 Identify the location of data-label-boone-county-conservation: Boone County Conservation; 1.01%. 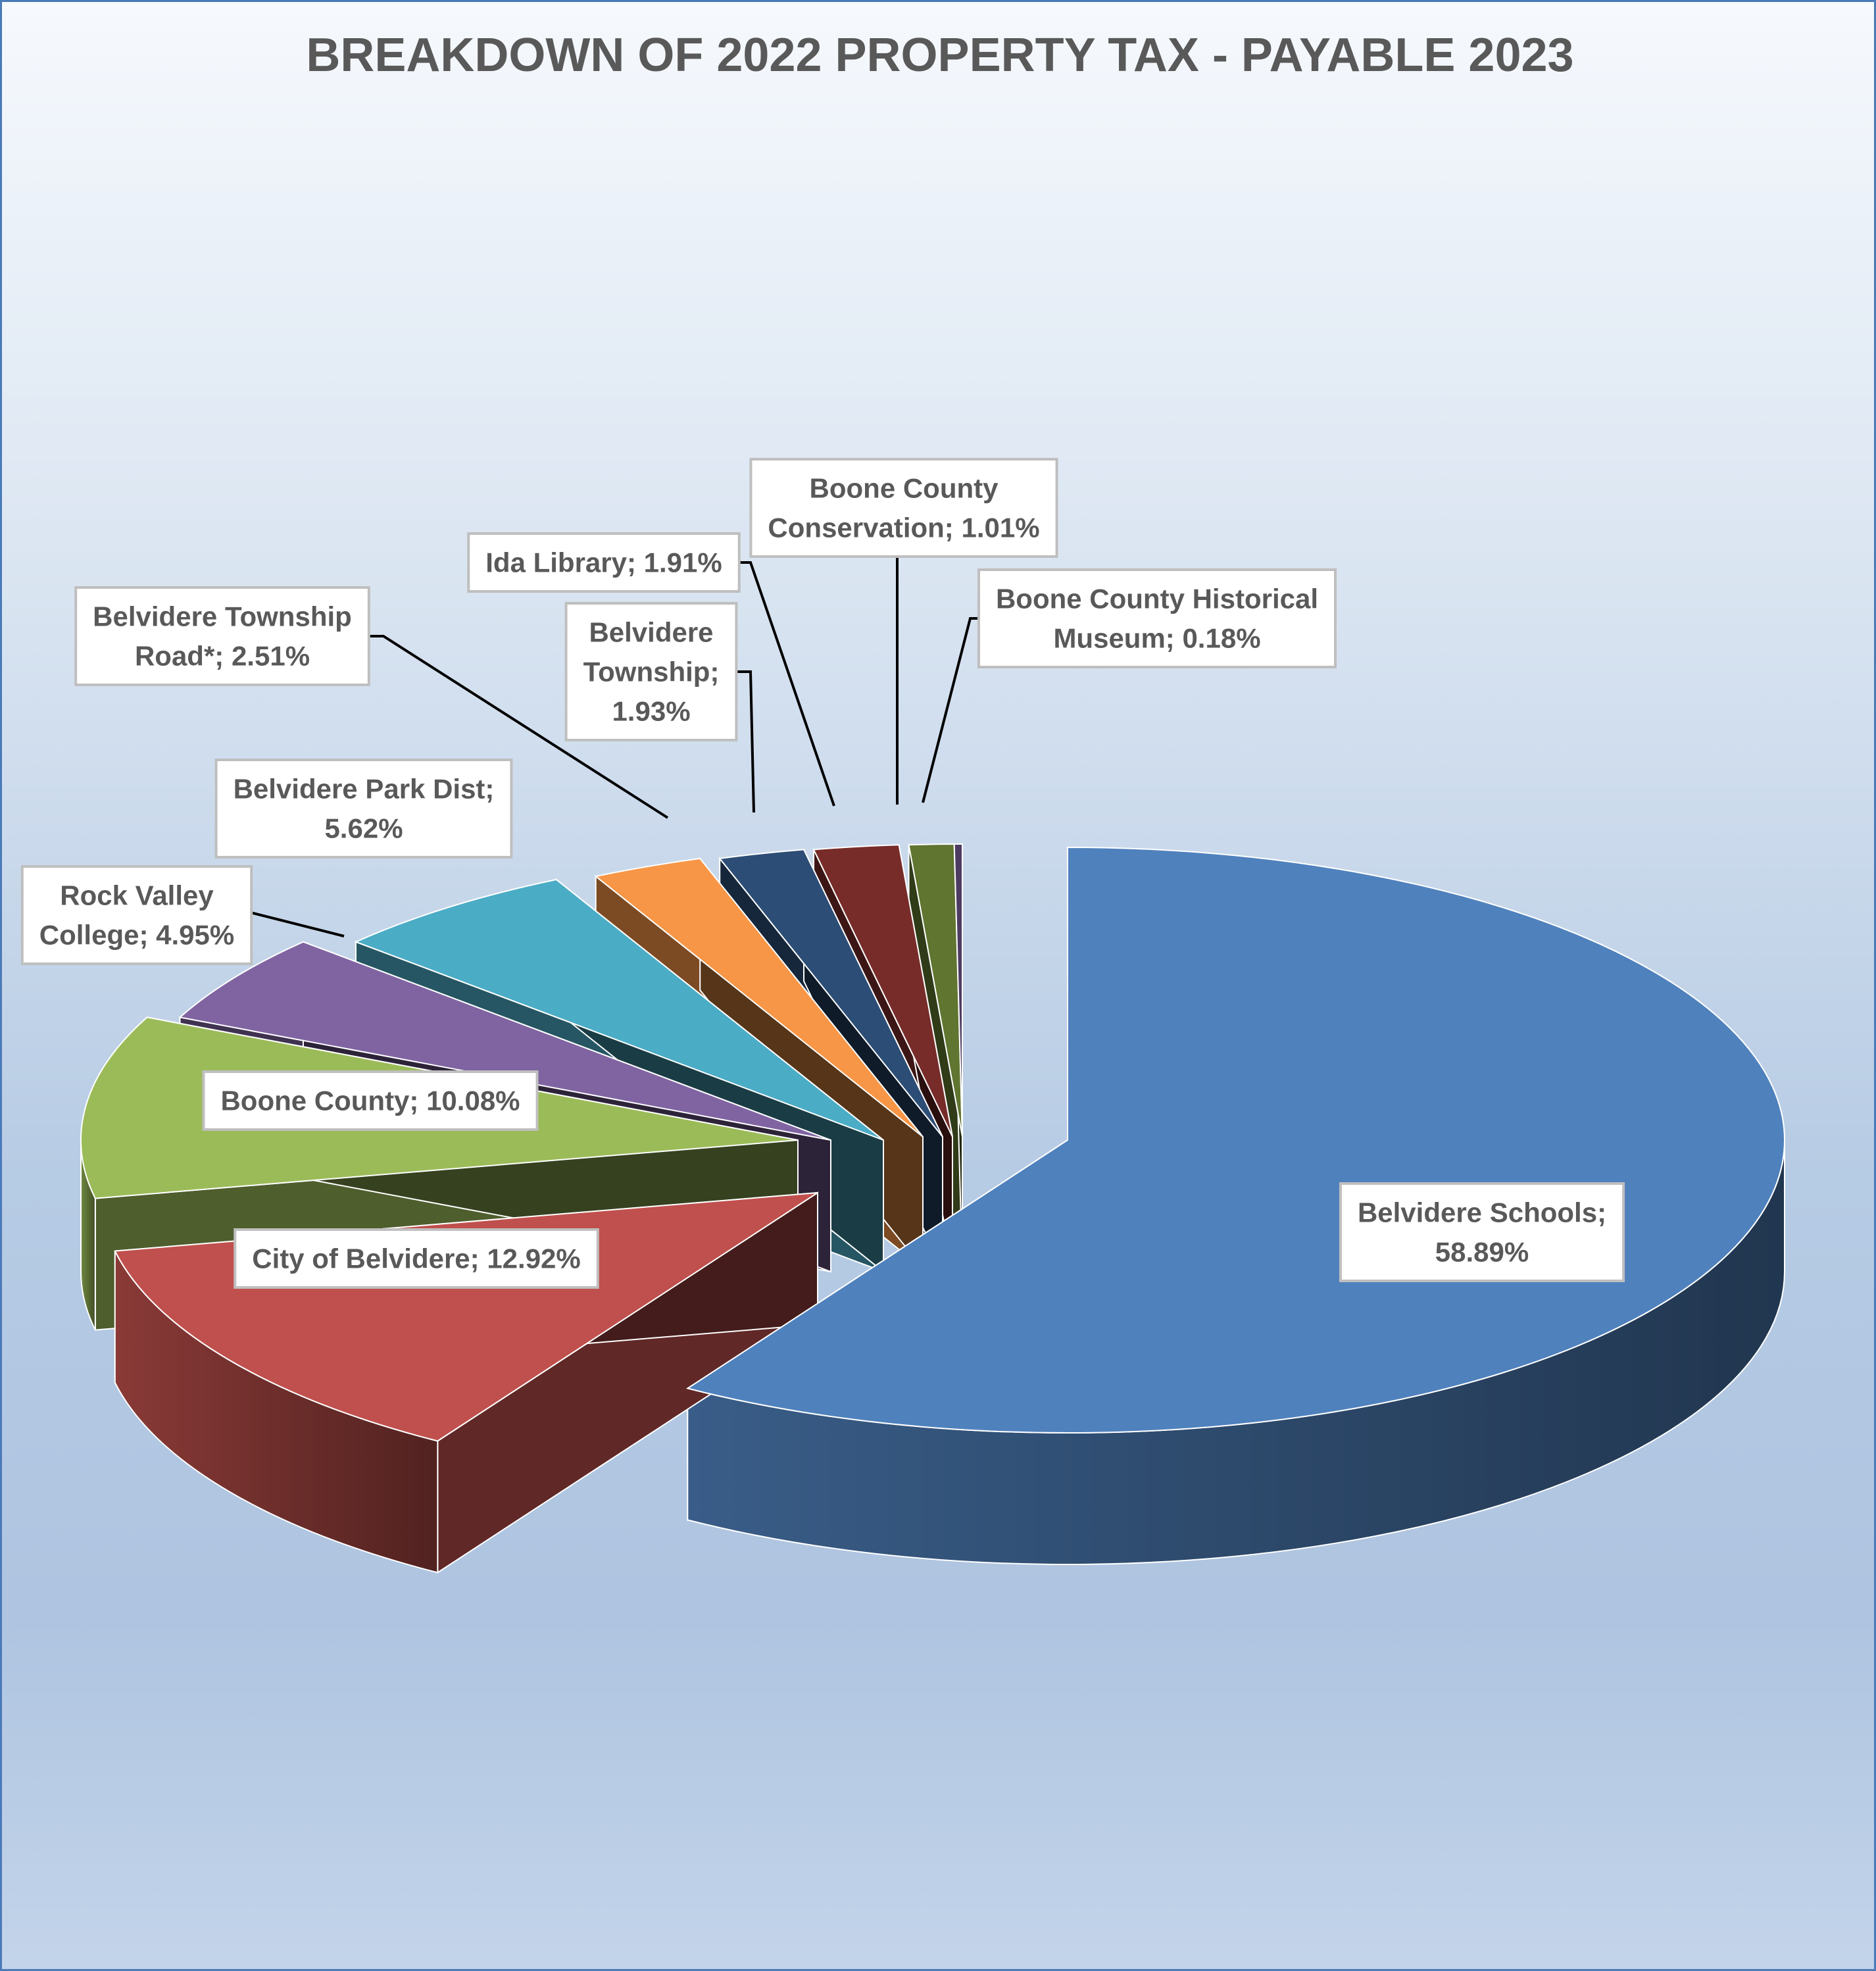
(904, 508).